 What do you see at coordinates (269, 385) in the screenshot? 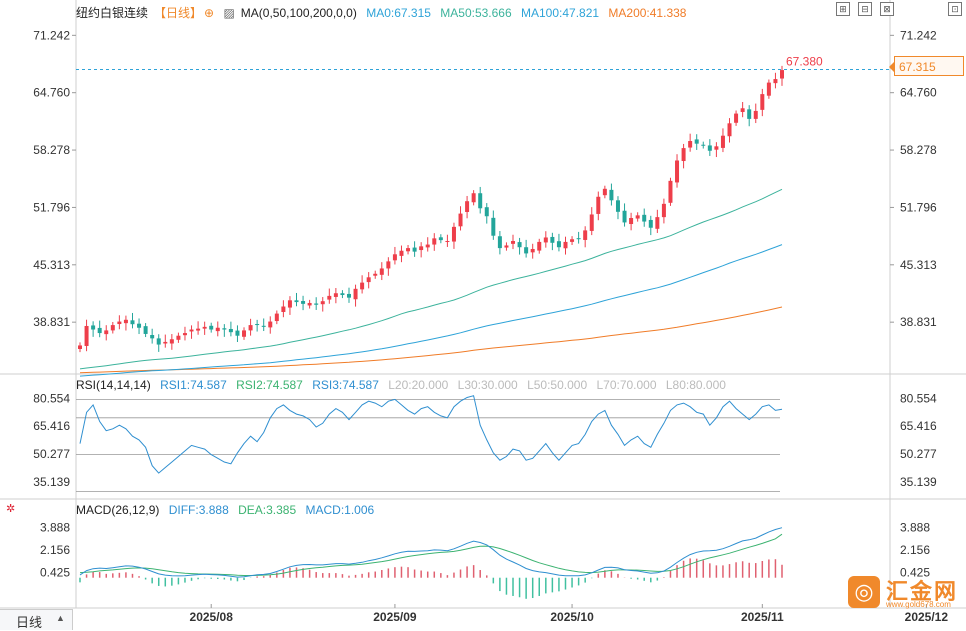
I see `rsi2-value: RSI2:74.587` at bounding box center [269, 385].